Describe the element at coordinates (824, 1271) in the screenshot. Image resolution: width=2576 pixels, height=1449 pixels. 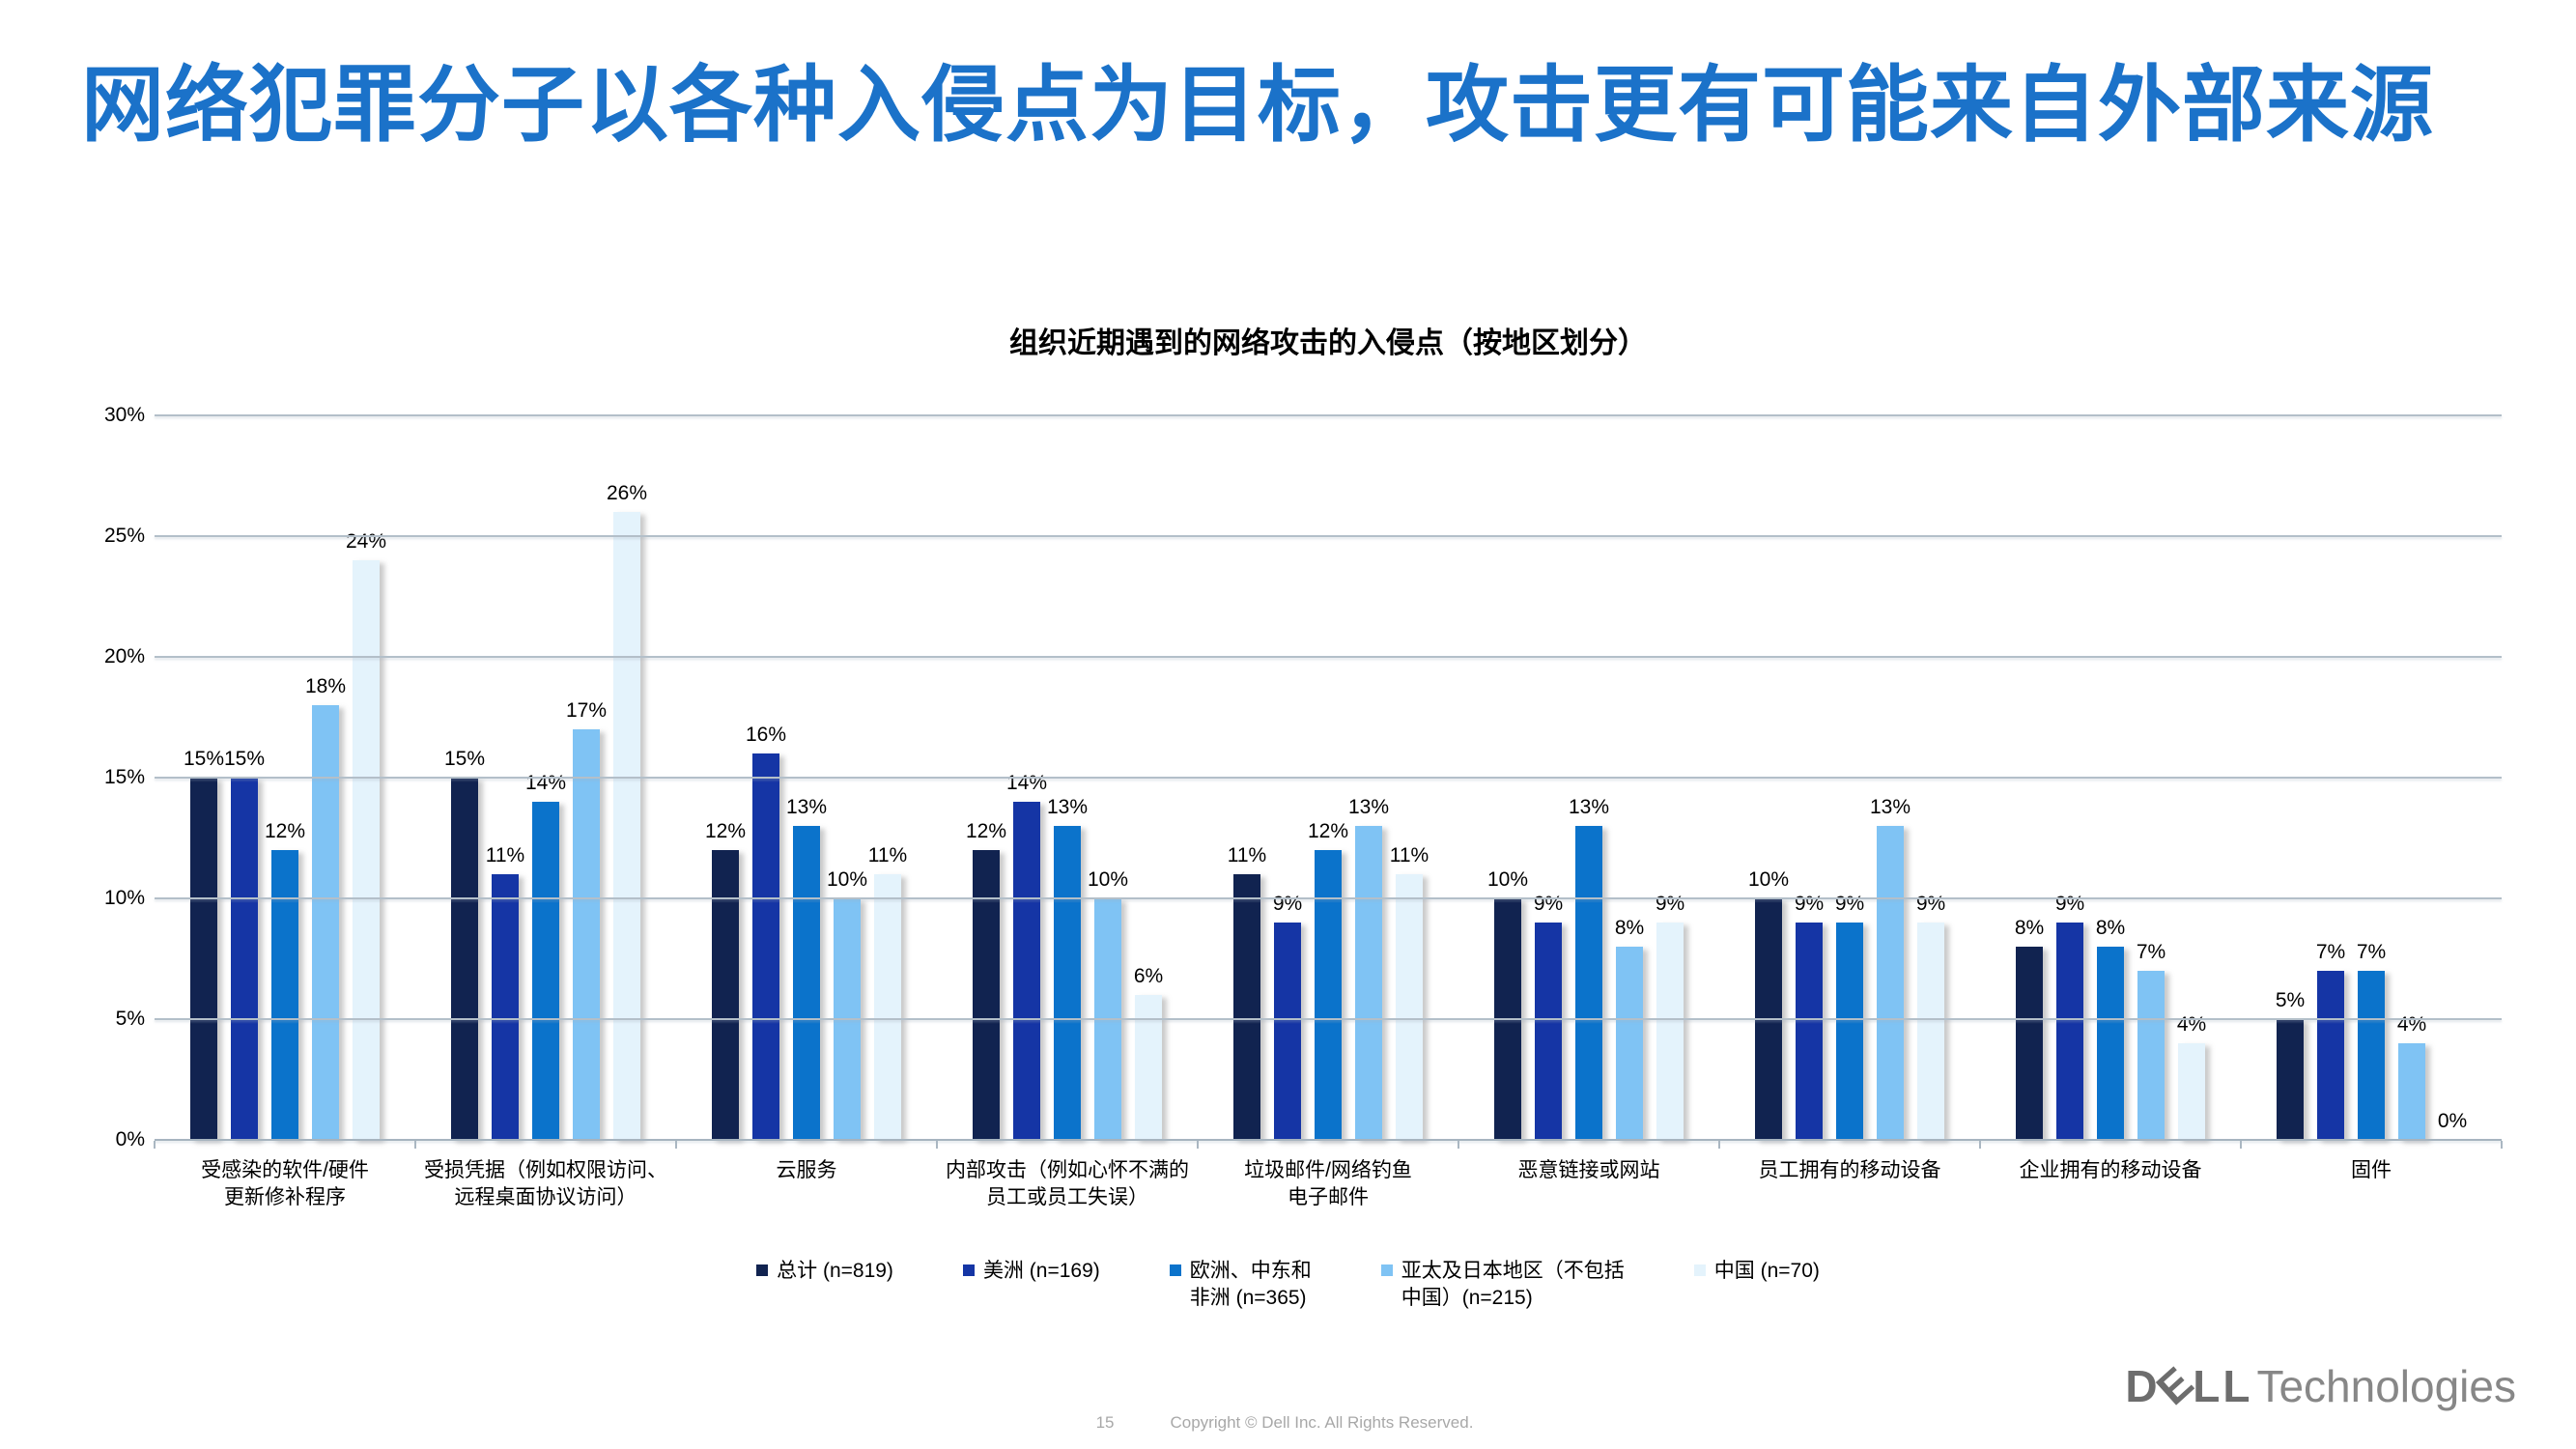
I see `legend-item: 总计 (n=819)` at that location.